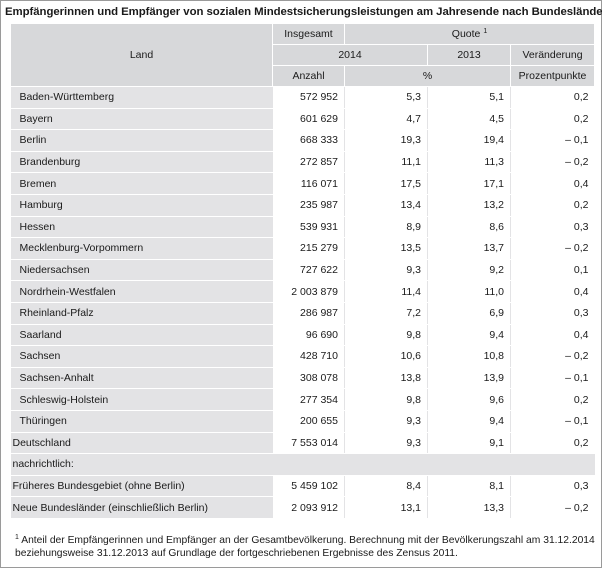  Describe the element at coordinates (386, 486) in the screenshot. I see `cell-quote-2014: 8,4` at that location.